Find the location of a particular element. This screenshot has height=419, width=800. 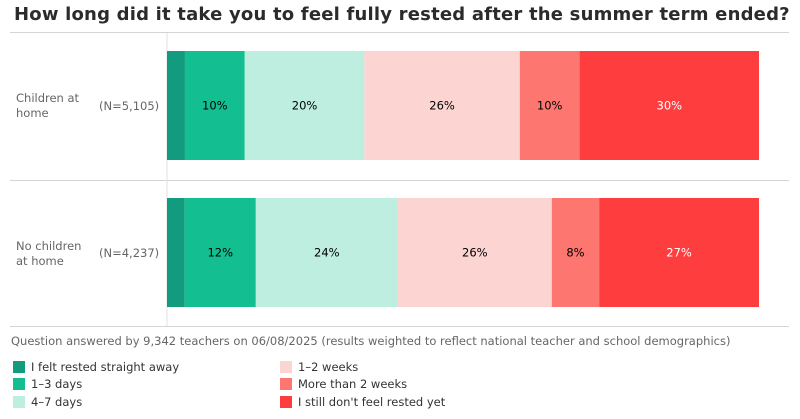

row-divider is located at coordinates (399, 180).